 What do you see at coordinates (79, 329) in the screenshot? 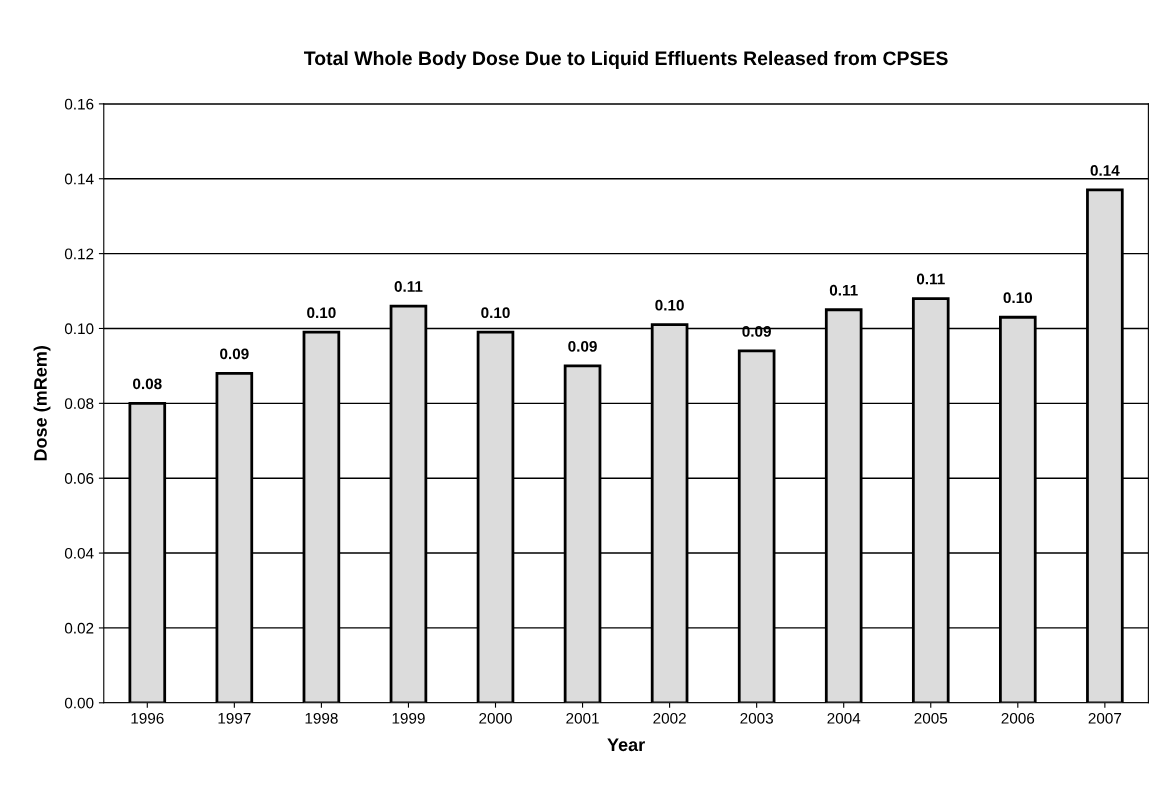
I see `y-tick-label: 0.10` at bounding box center [79, 329].